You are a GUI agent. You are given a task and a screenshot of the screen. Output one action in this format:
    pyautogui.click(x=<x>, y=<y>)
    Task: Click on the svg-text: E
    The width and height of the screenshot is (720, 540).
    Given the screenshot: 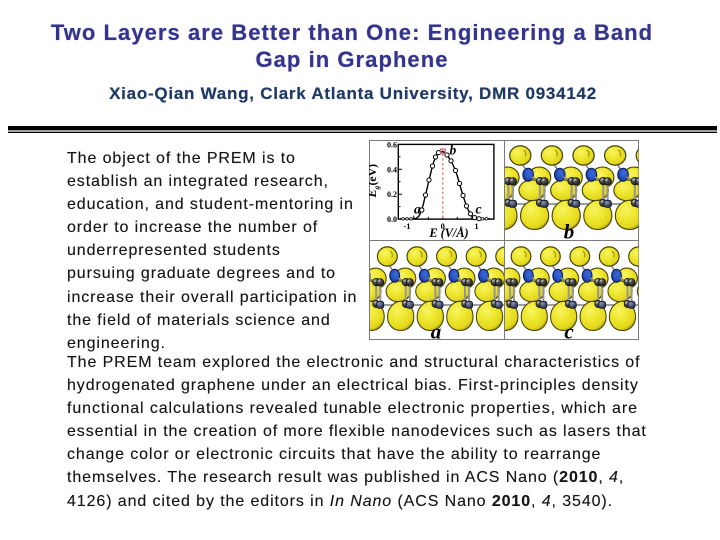 What is the action you would take?
    pyautogui.click(x=374, y=193)
    